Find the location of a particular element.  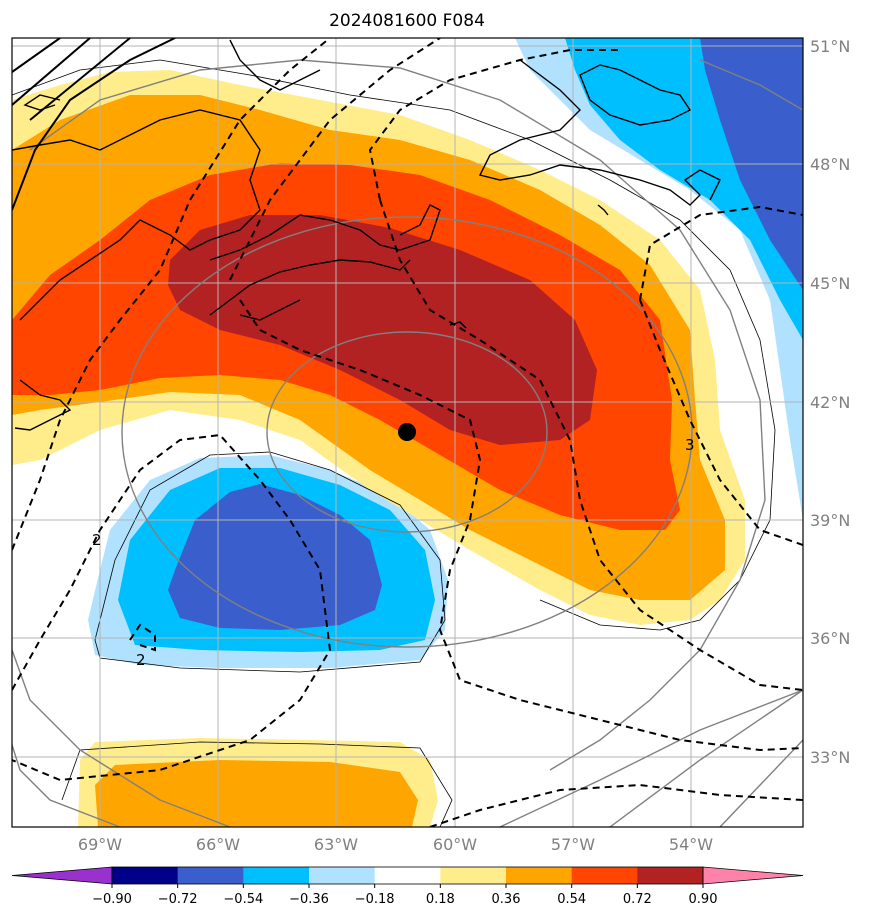

colorbar-extend-low is located at coordinates (62, 875).